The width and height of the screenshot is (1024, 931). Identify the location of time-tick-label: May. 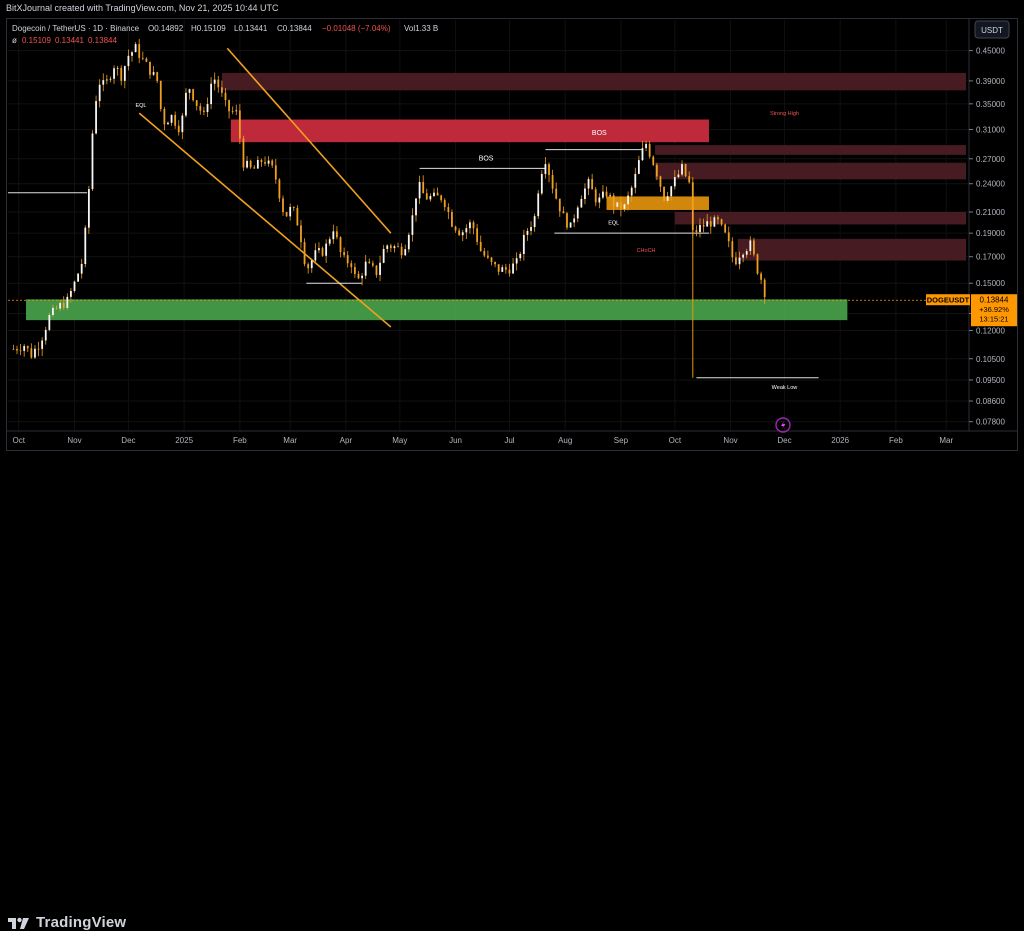
(399, 440).